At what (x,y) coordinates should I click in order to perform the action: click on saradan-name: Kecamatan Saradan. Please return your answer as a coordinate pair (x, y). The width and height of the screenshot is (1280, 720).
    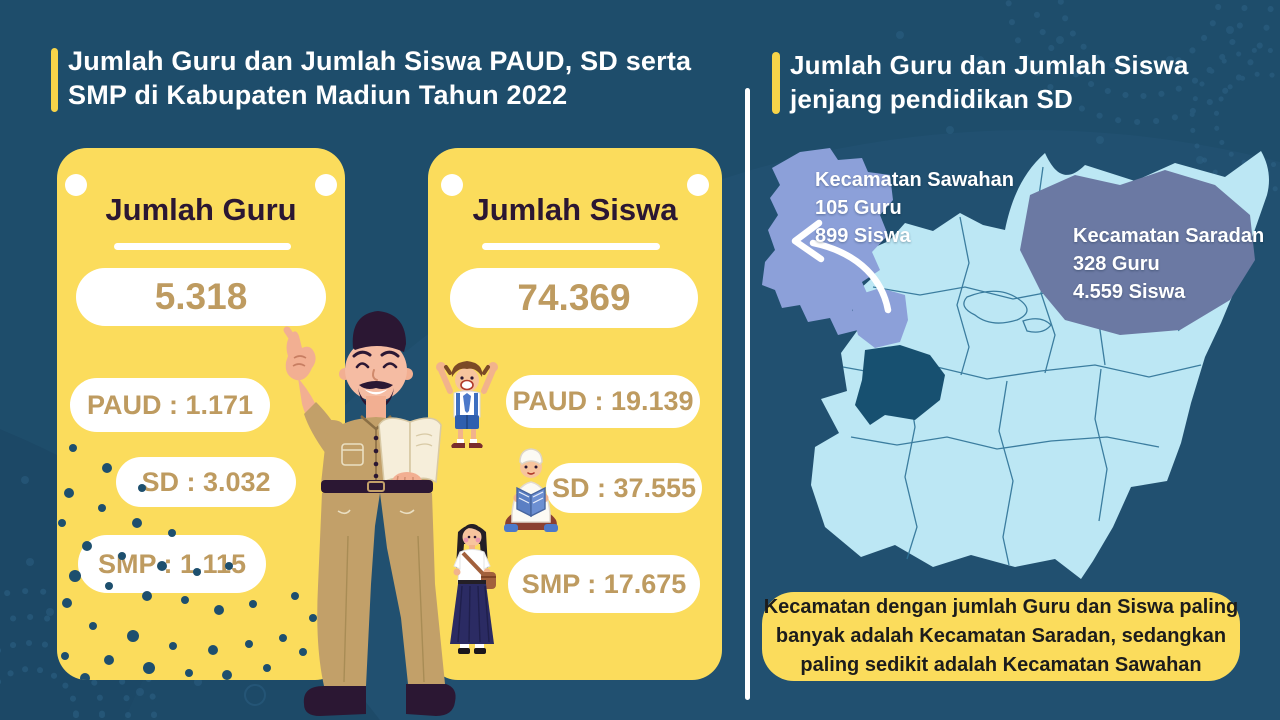
    Looking at the image, I should click on (1169, 236).